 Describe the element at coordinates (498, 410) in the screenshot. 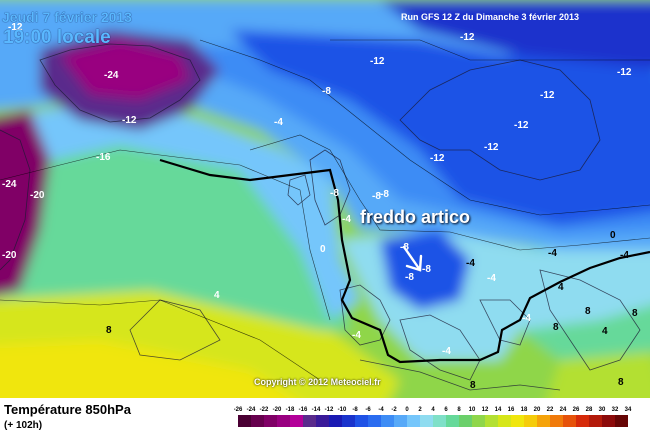

I see `legend-tick-label: 14` at that location.